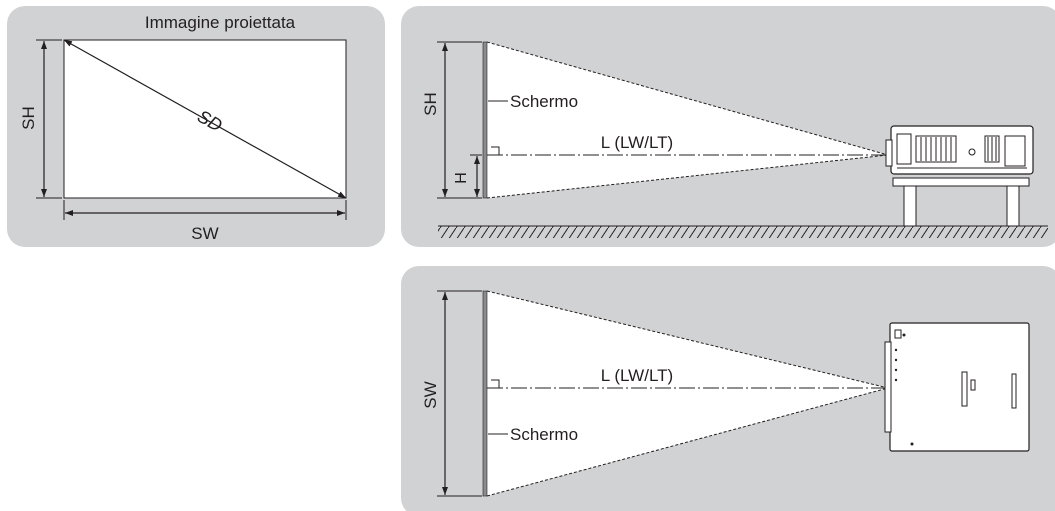 The image size is (1055, 511). I want to click on floor-hatch, so click(743, 232).